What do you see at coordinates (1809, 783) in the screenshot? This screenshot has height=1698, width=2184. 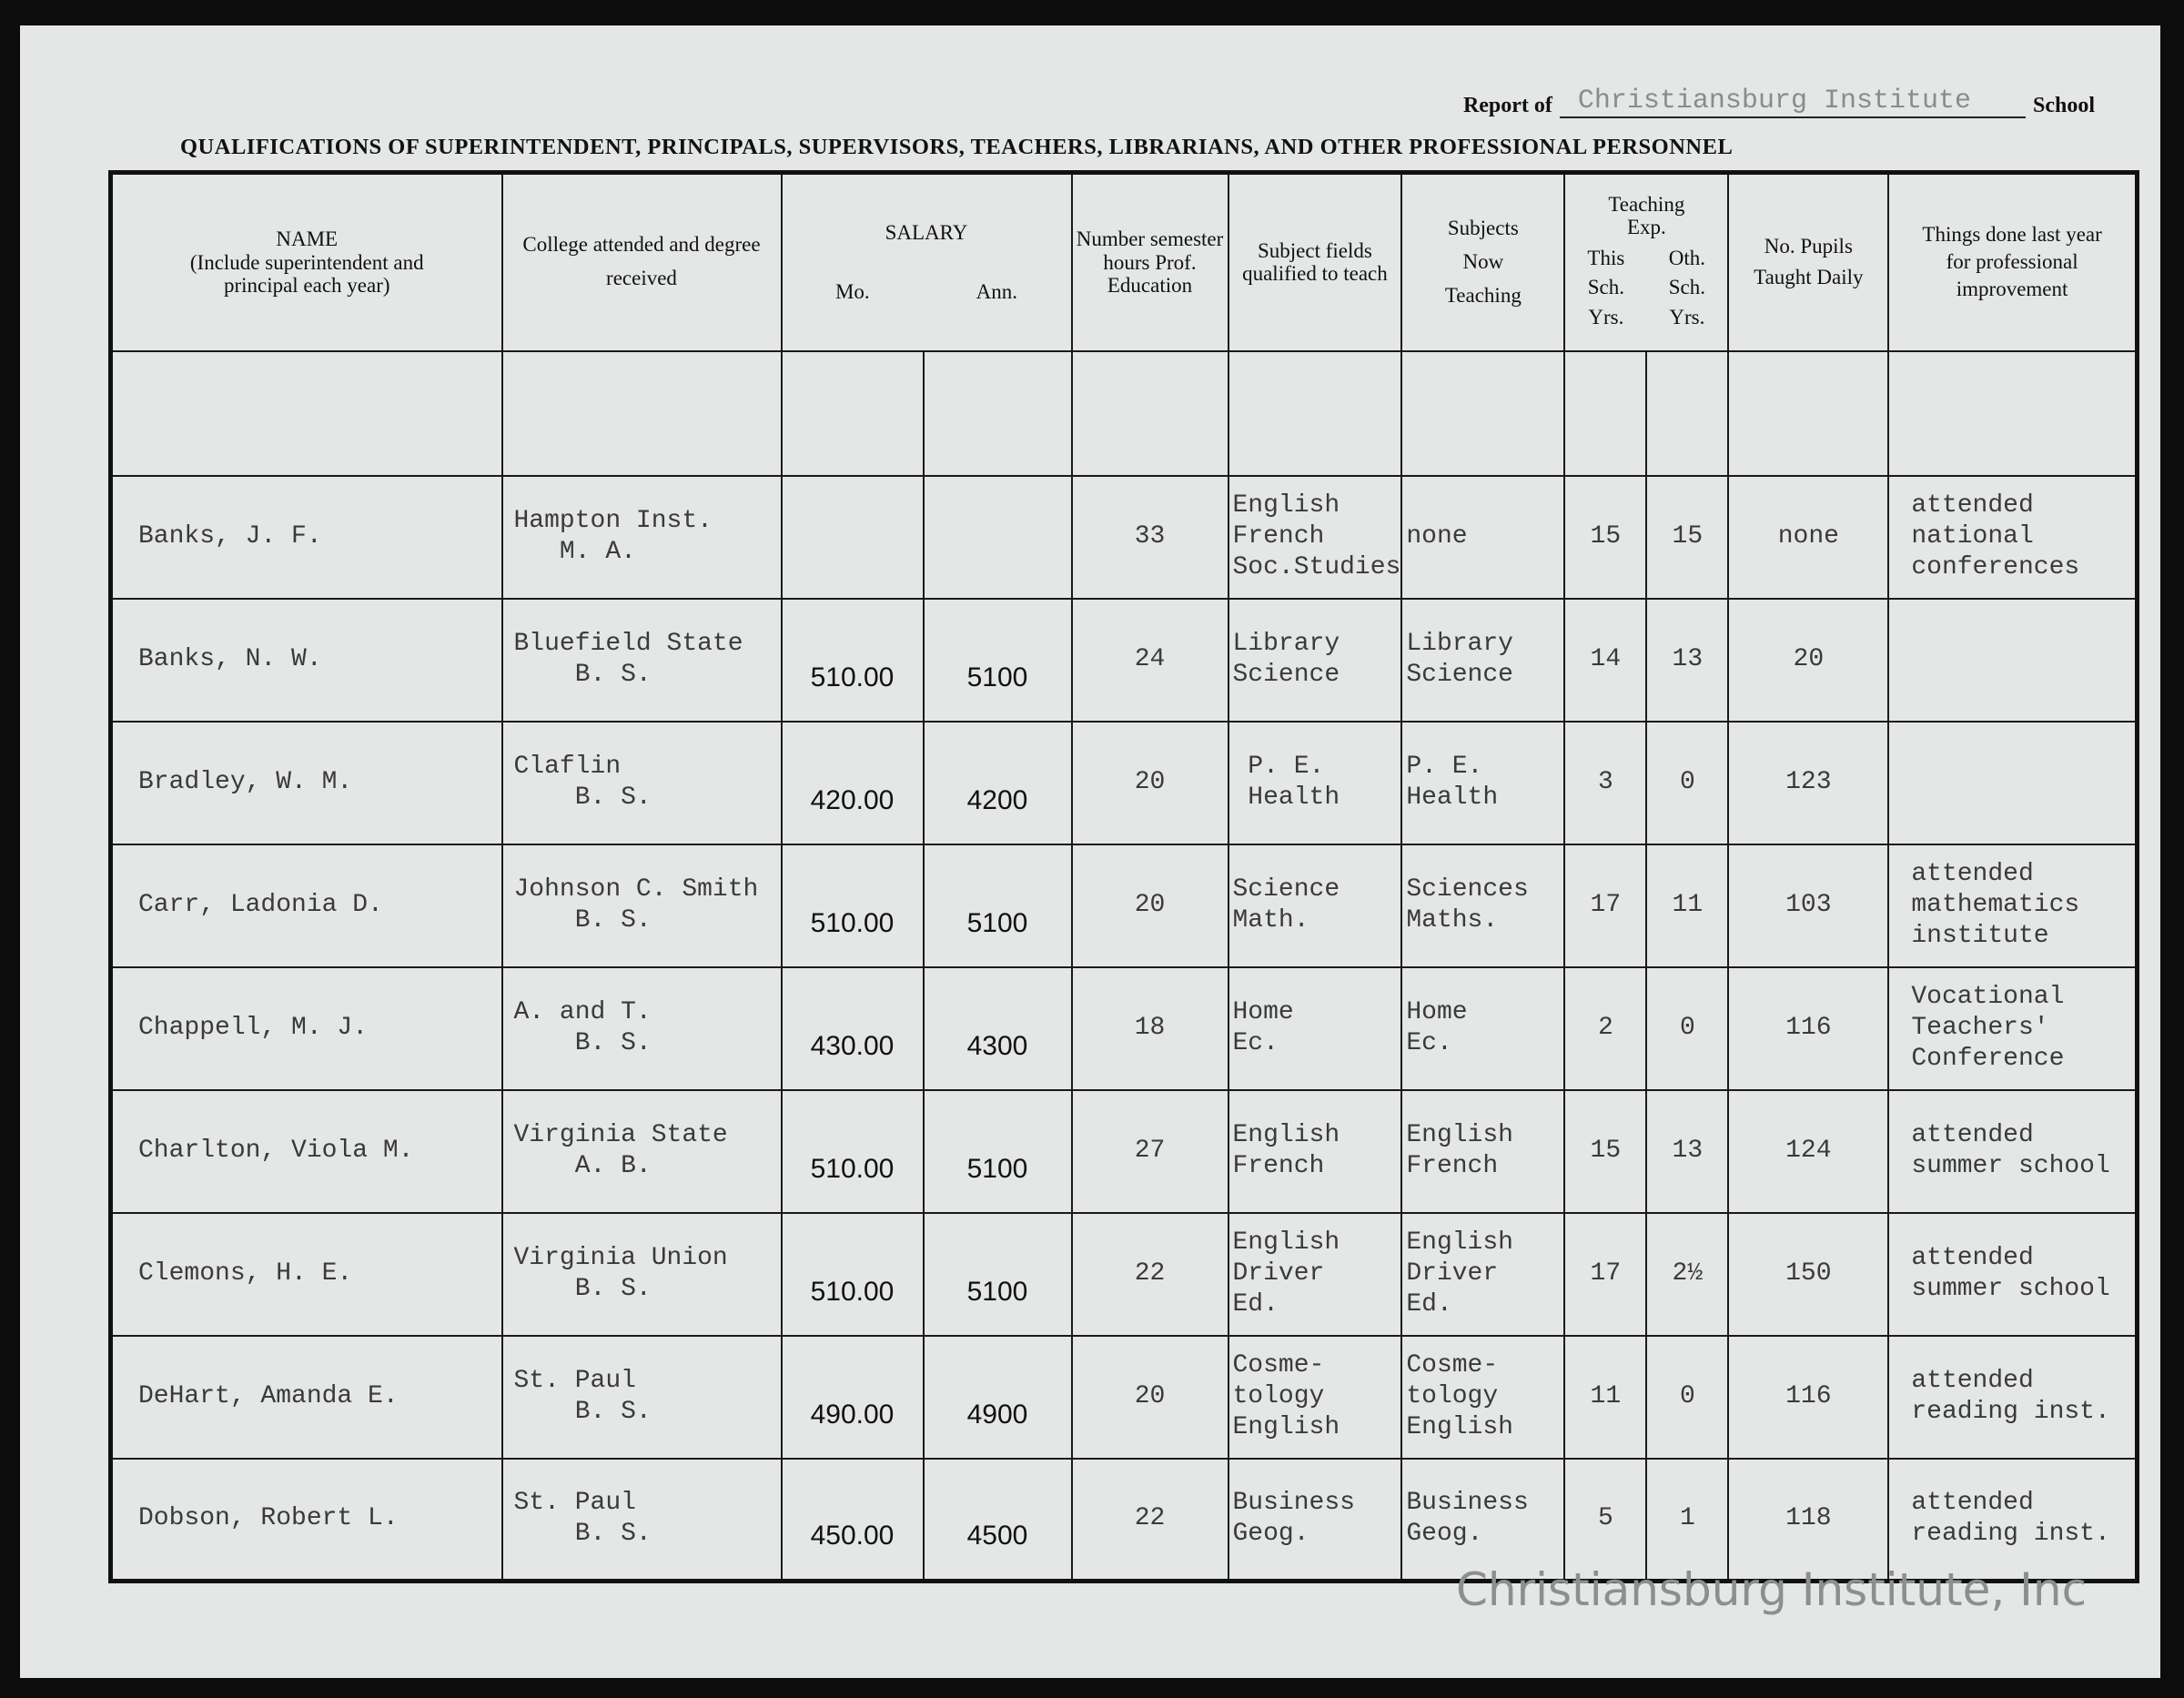 I see `pupils-daily: 123` at bounding box center [1809, 783].